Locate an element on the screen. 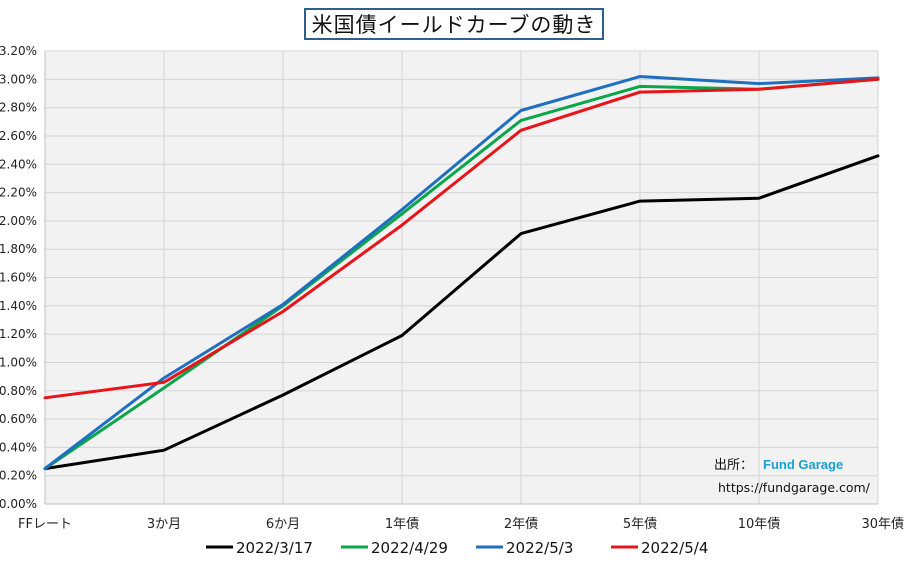  y-tick-label: 1.40% is located at coordinates (18, 306).